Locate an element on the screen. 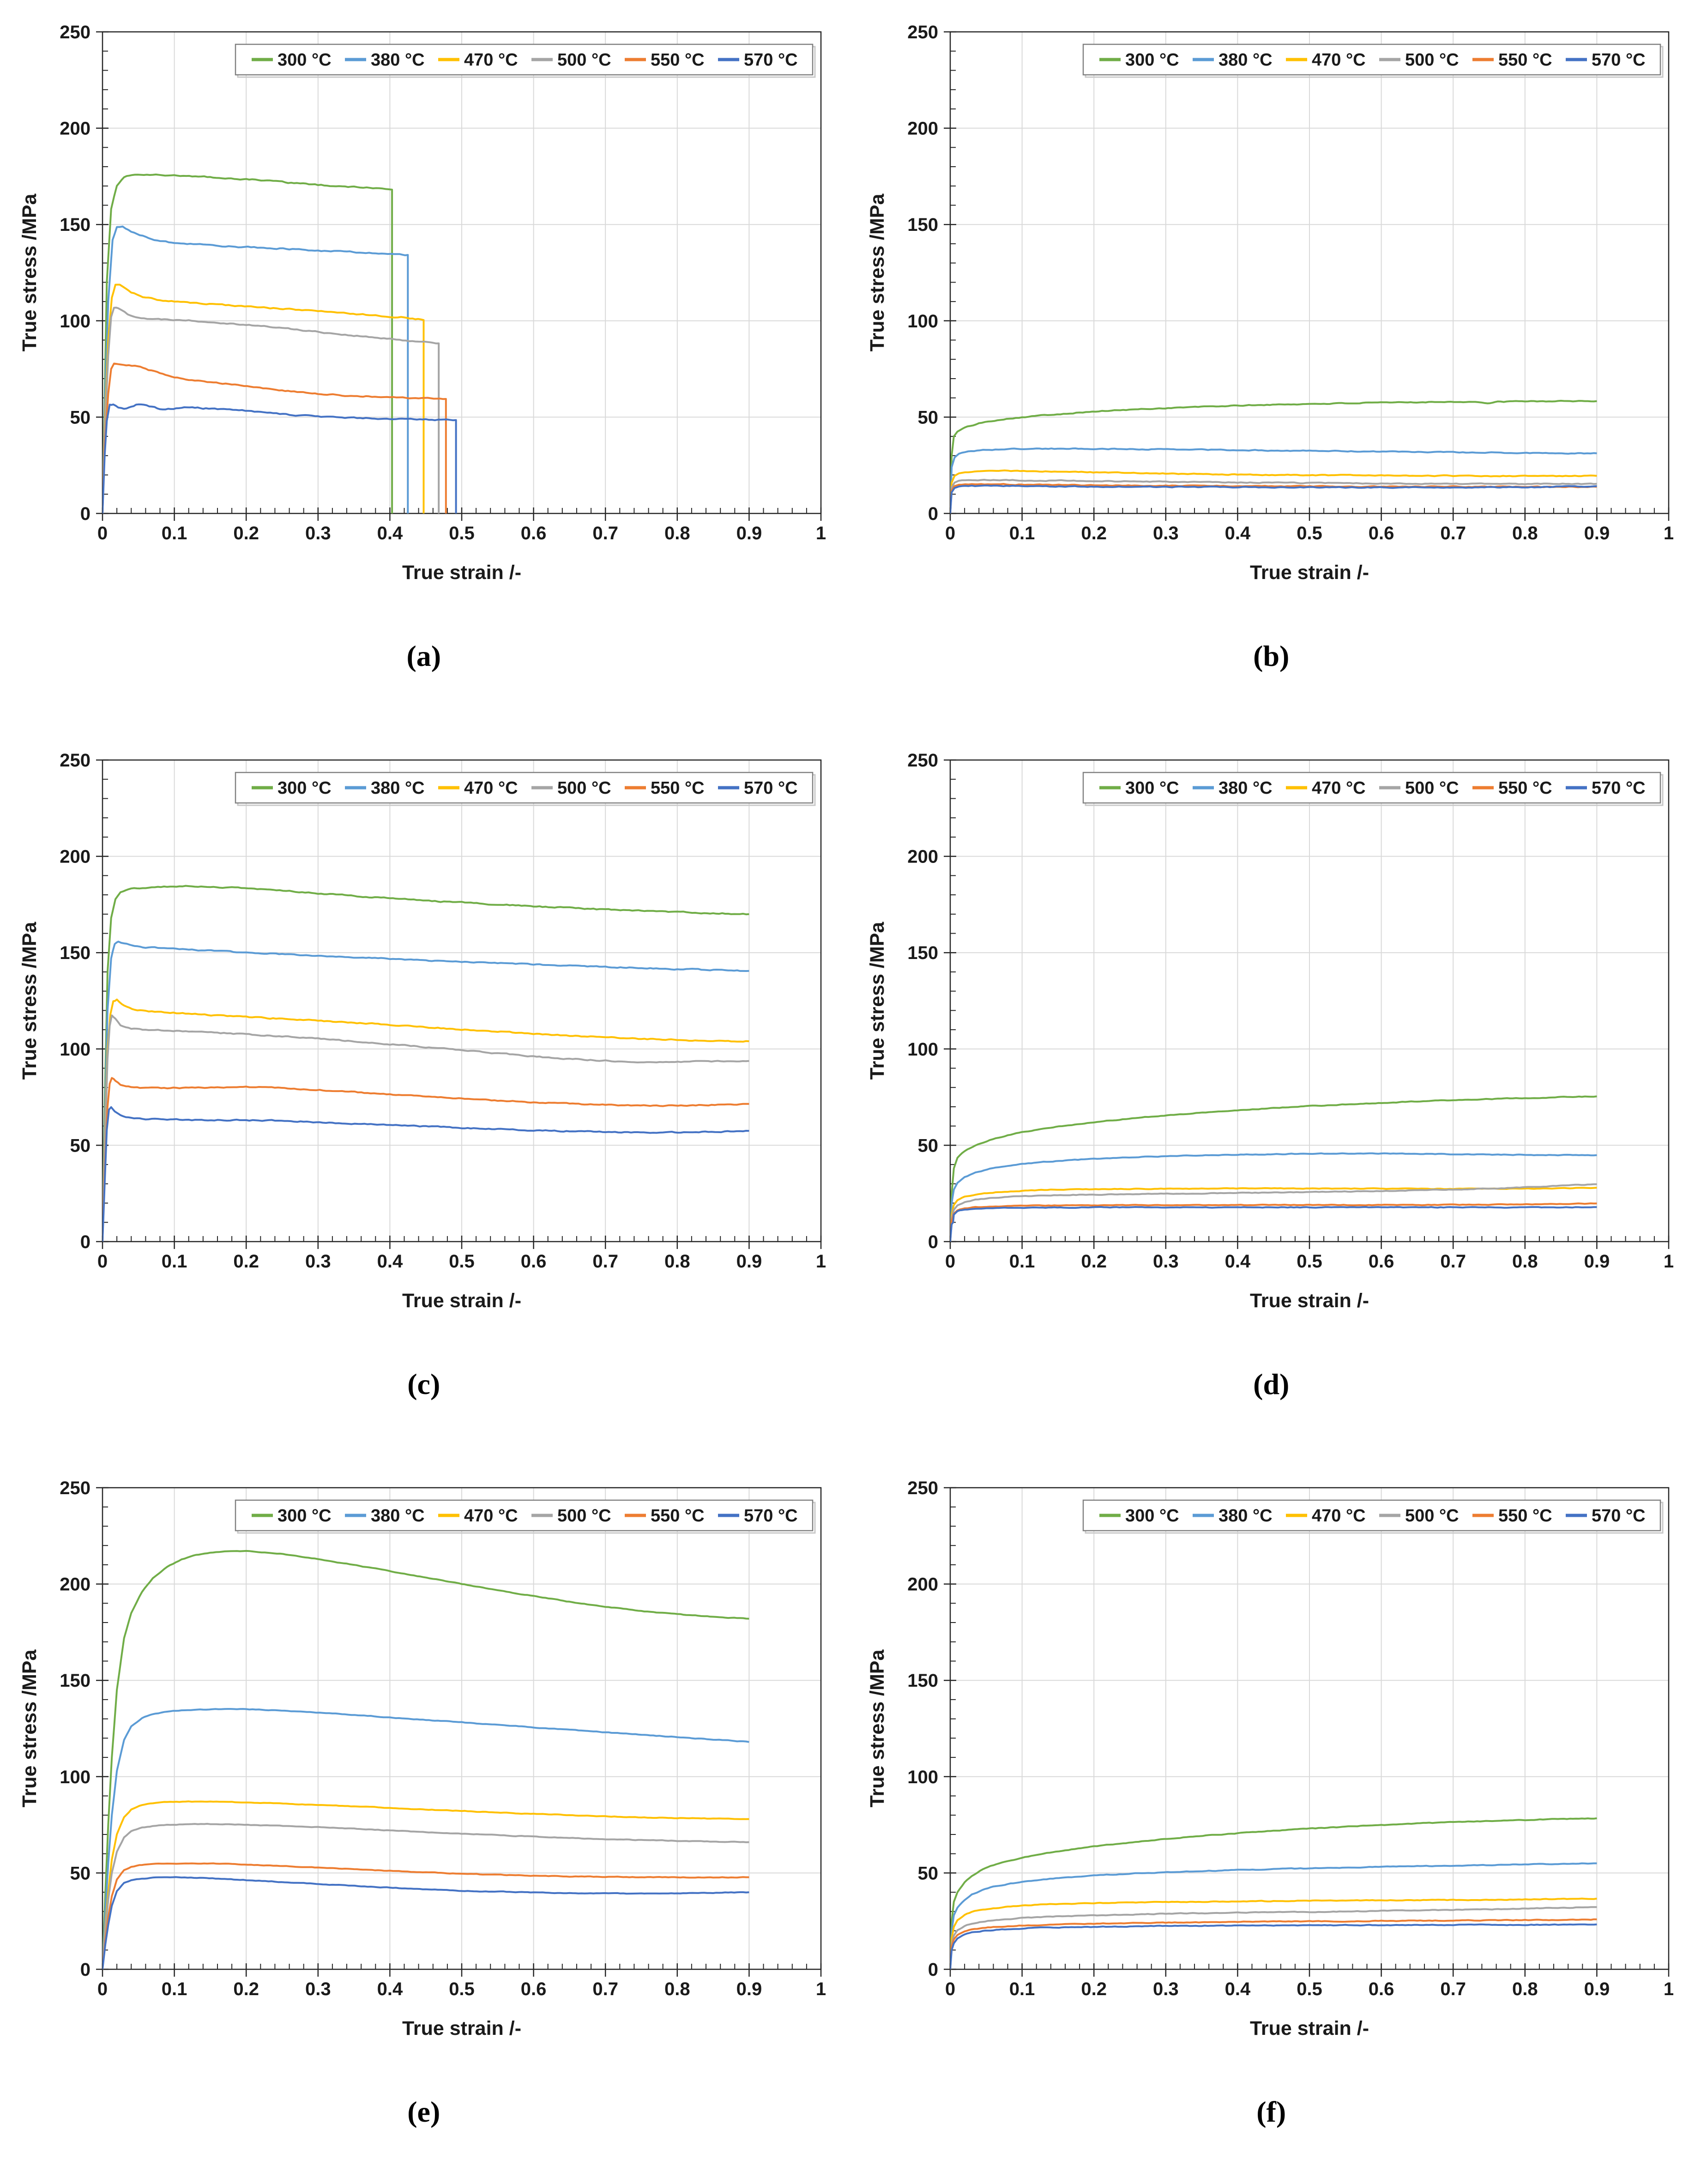 The image size is (1695, 2184). legend-box is located at coordinates (1371, 59).